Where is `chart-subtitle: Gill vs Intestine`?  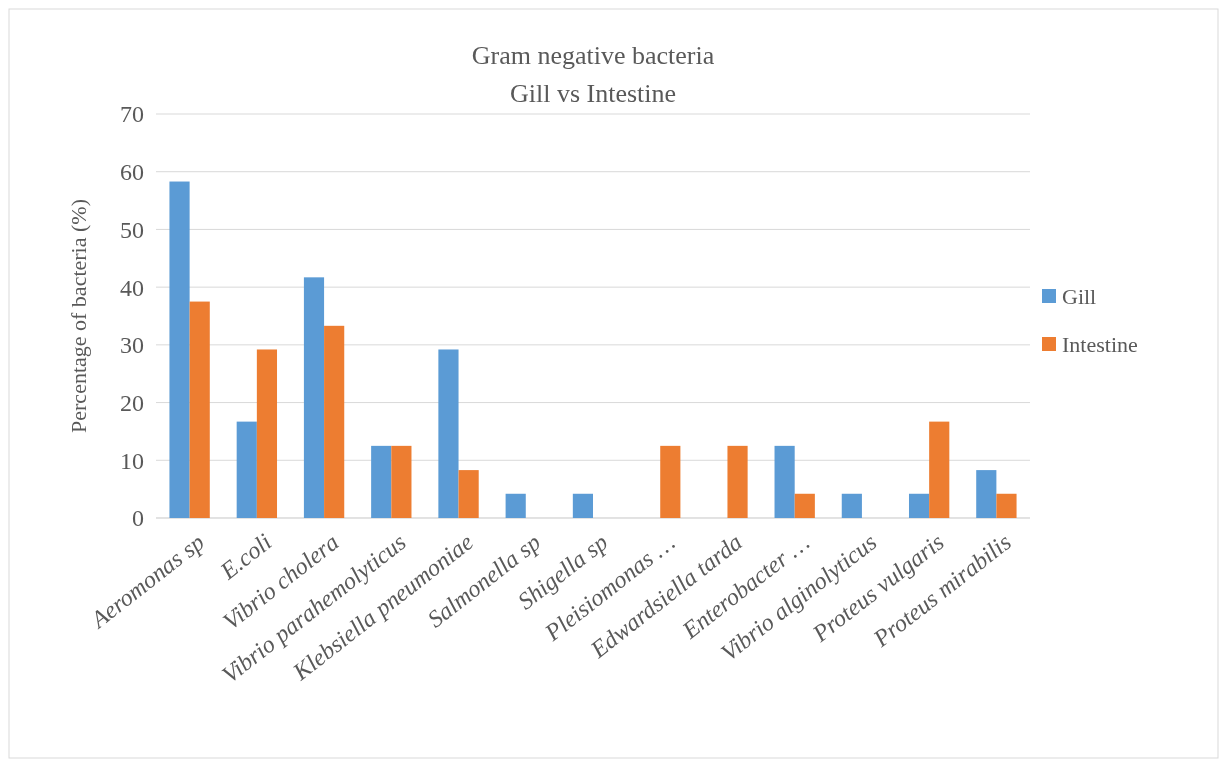 chart-subtitle: Gill vs Intestine is located at coordinates (593, 93).